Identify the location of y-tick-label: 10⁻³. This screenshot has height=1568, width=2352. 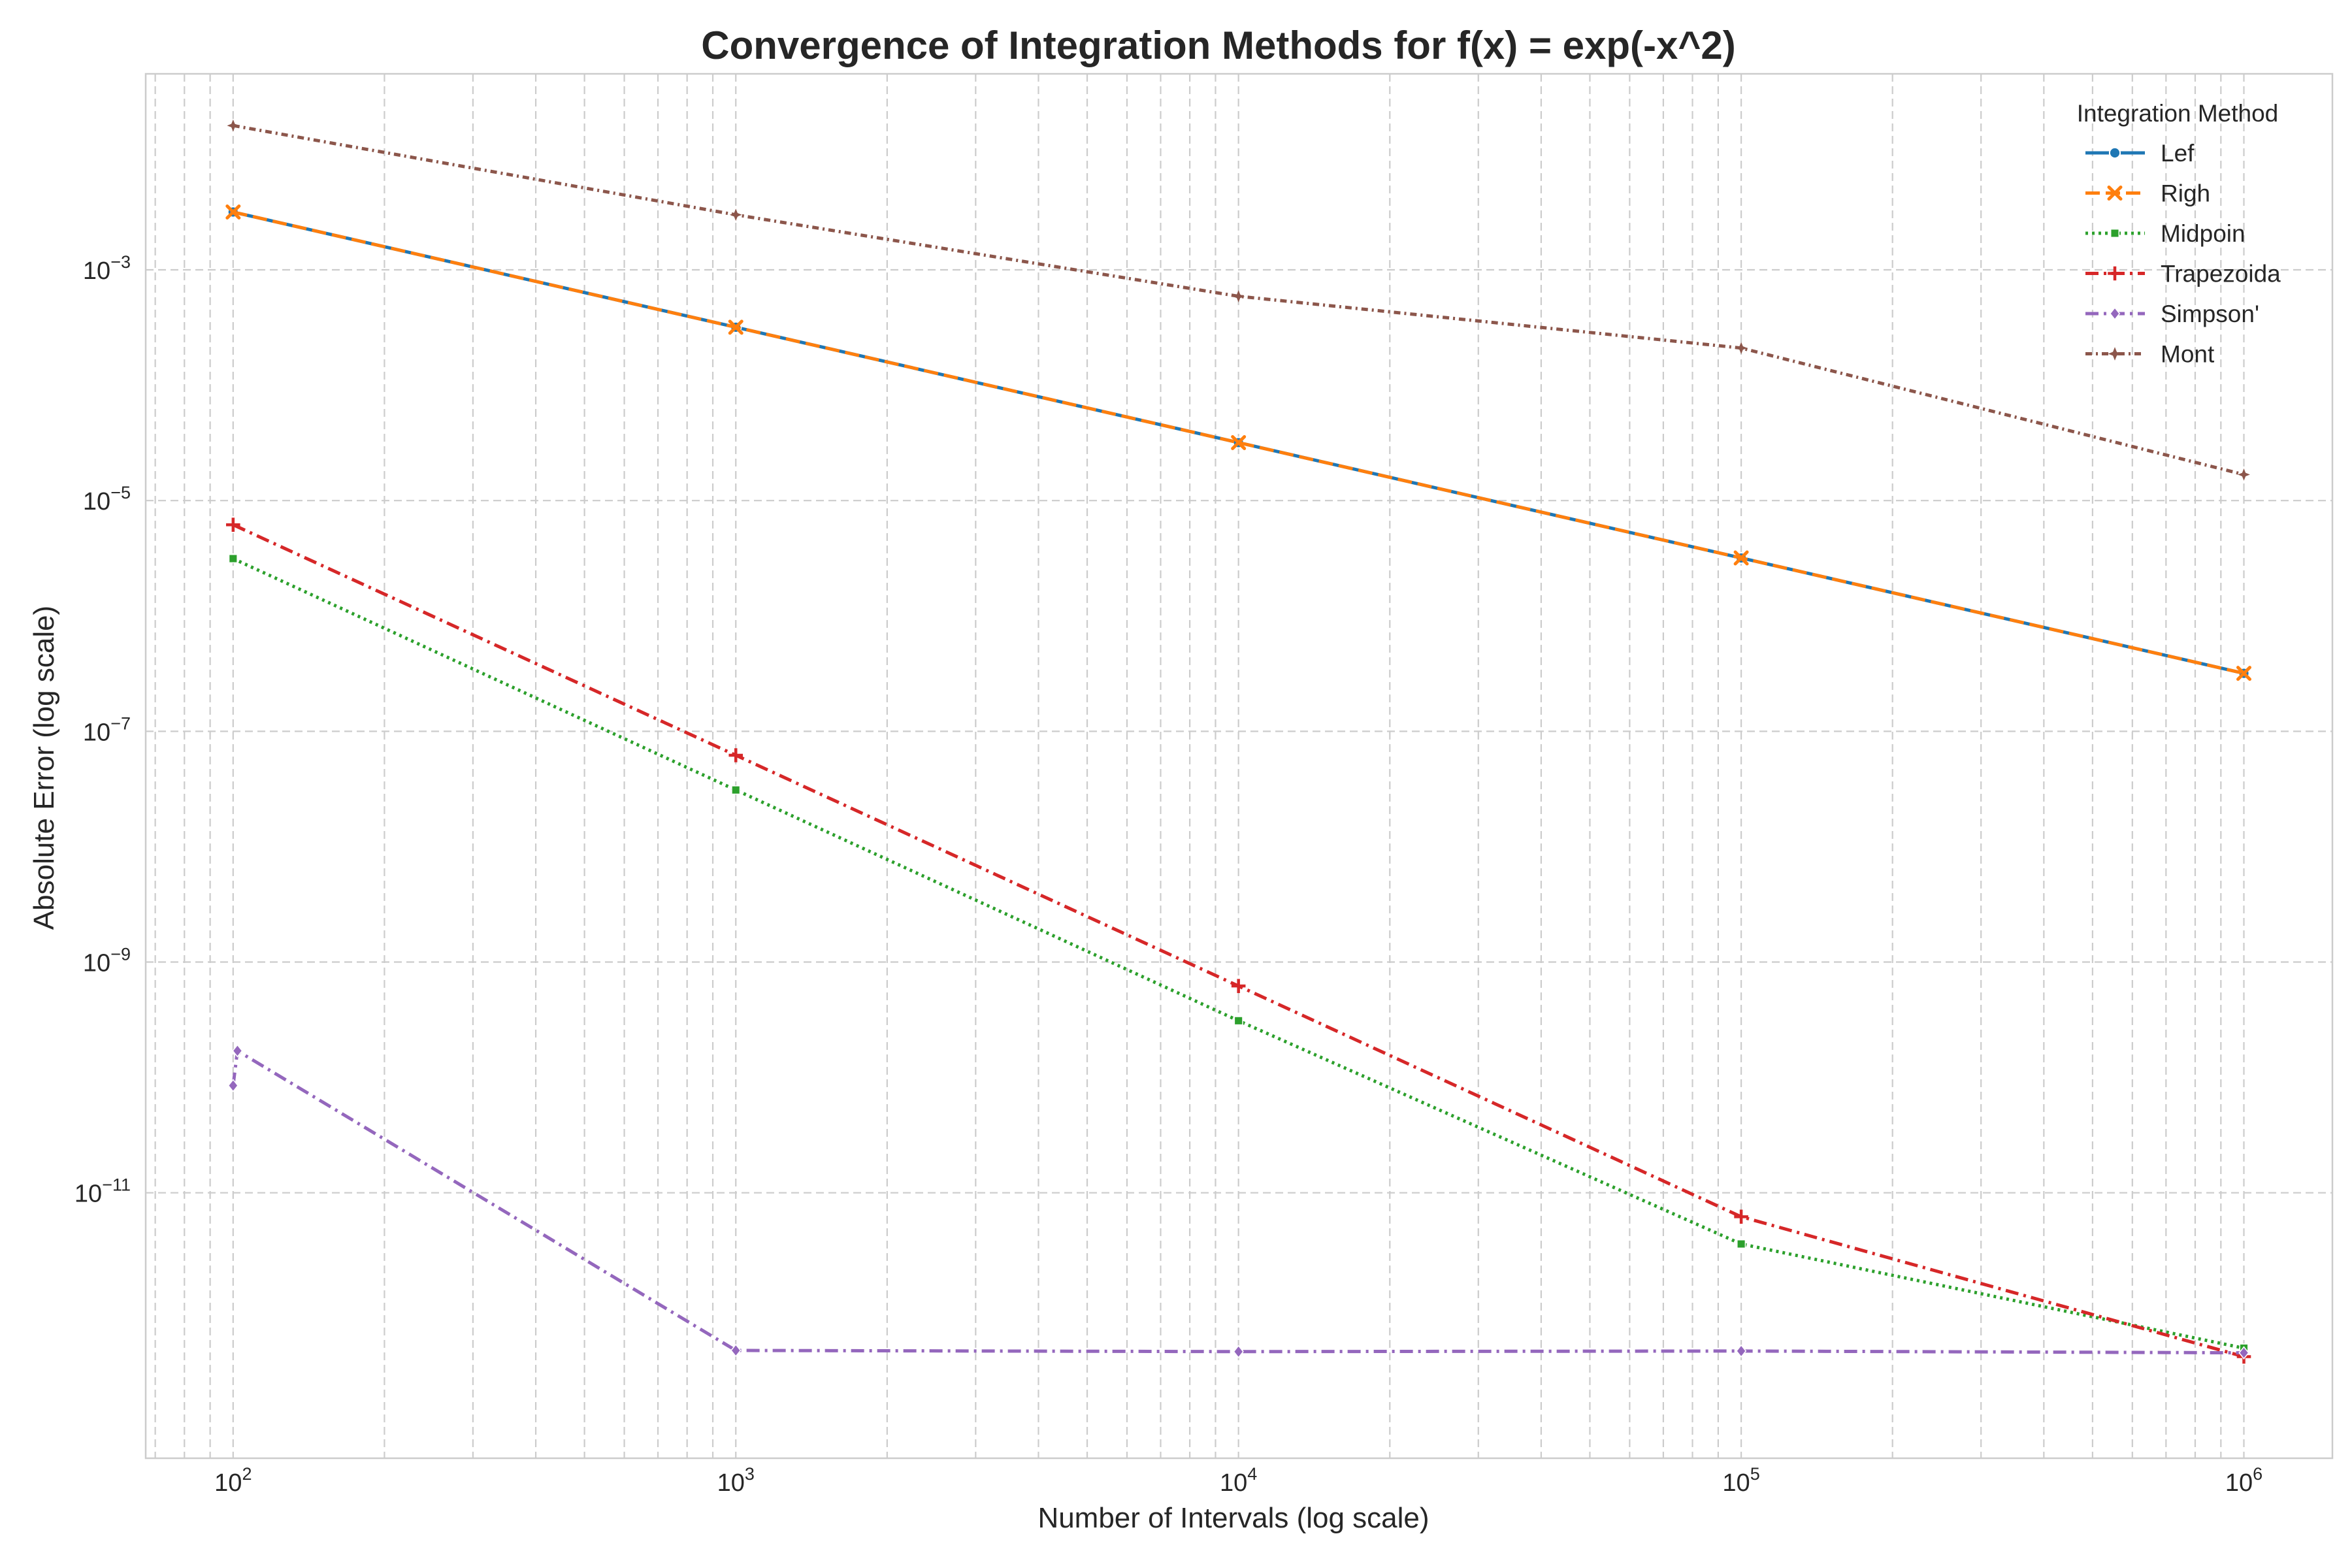
(107, 268).